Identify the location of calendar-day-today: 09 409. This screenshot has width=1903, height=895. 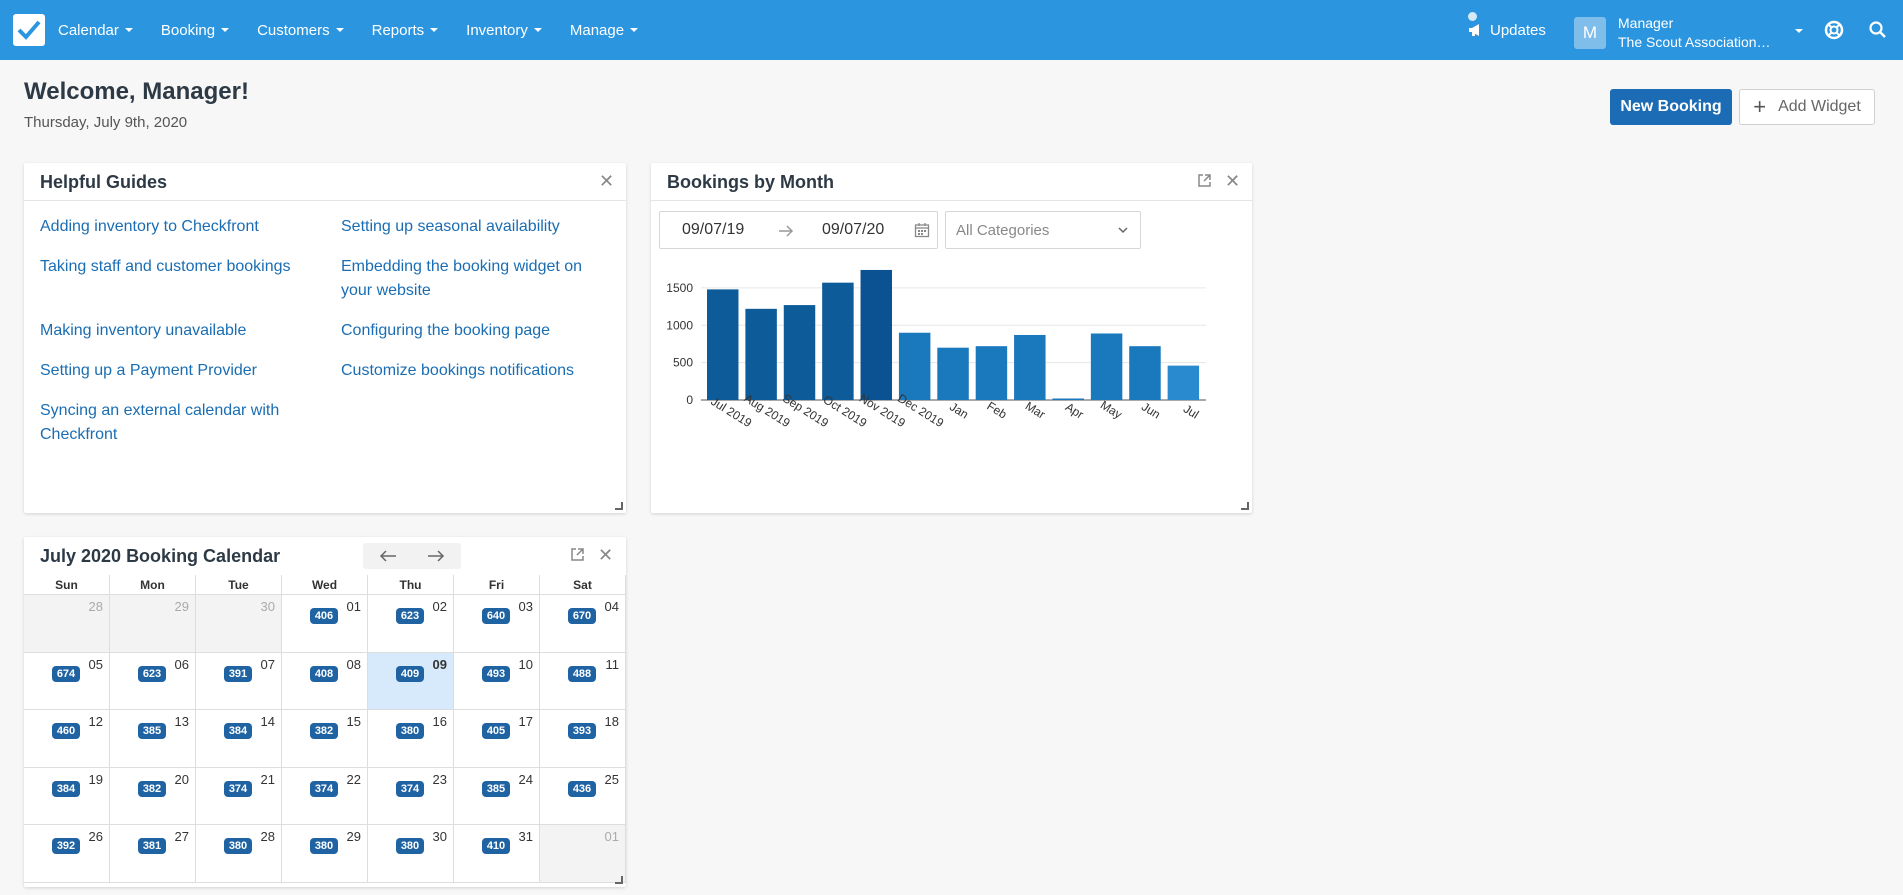
(411, 680).